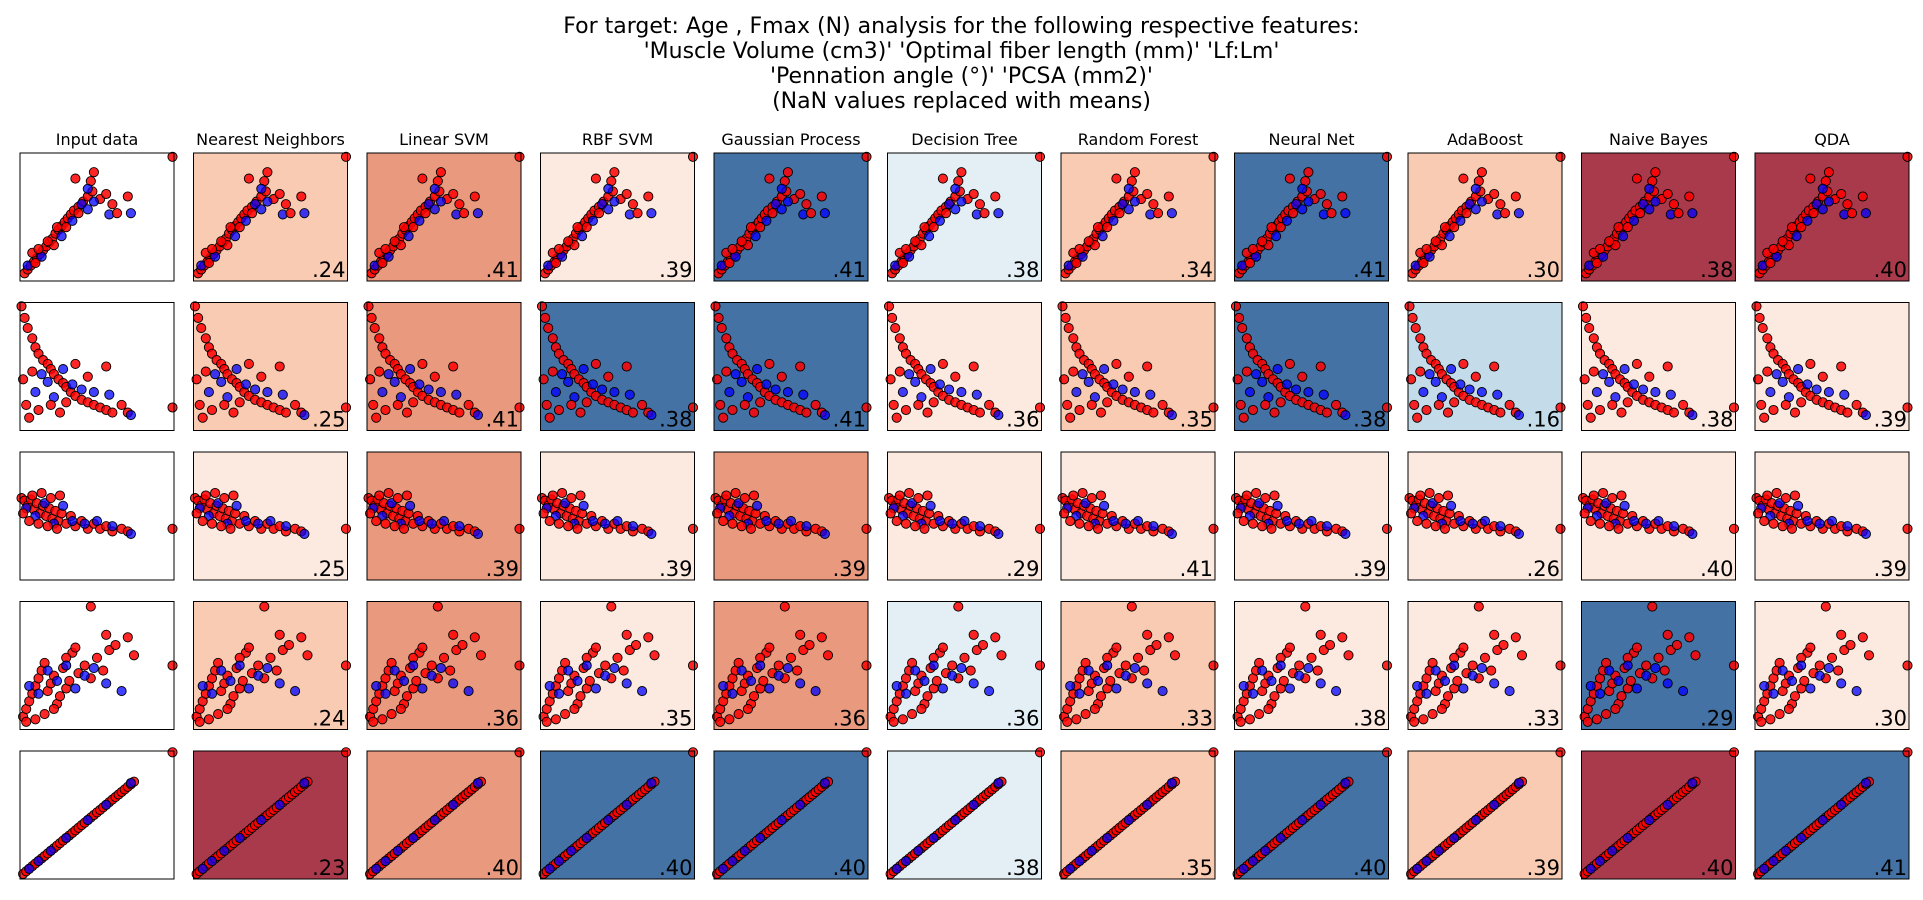 Image resolution: width=1923 pixels, height=900 pixels. What do you see at coordinates (1716, 420) in the screenshot?
I see `accuracy-score: .38` at bounding box center [1716, 420].